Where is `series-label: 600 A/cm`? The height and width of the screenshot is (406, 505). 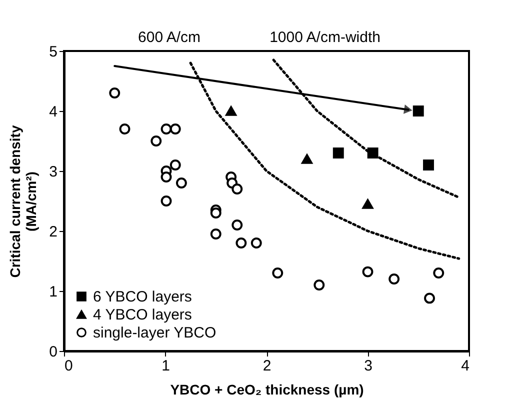 series-label: 600 A/cm is located at coordinates (169, 37).